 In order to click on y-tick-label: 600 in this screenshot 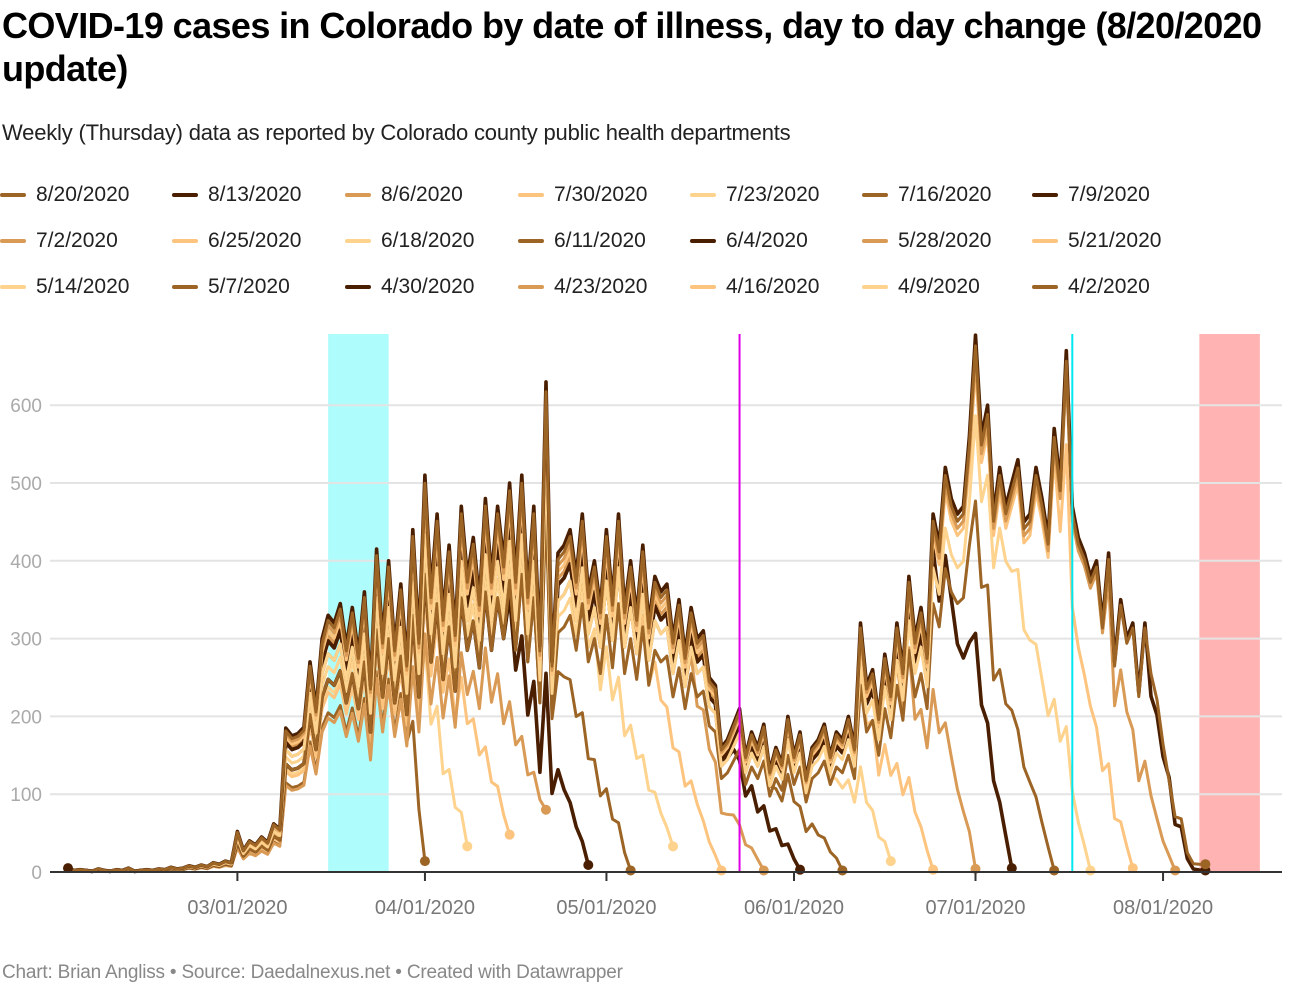, I will do `click(26, 406)`.